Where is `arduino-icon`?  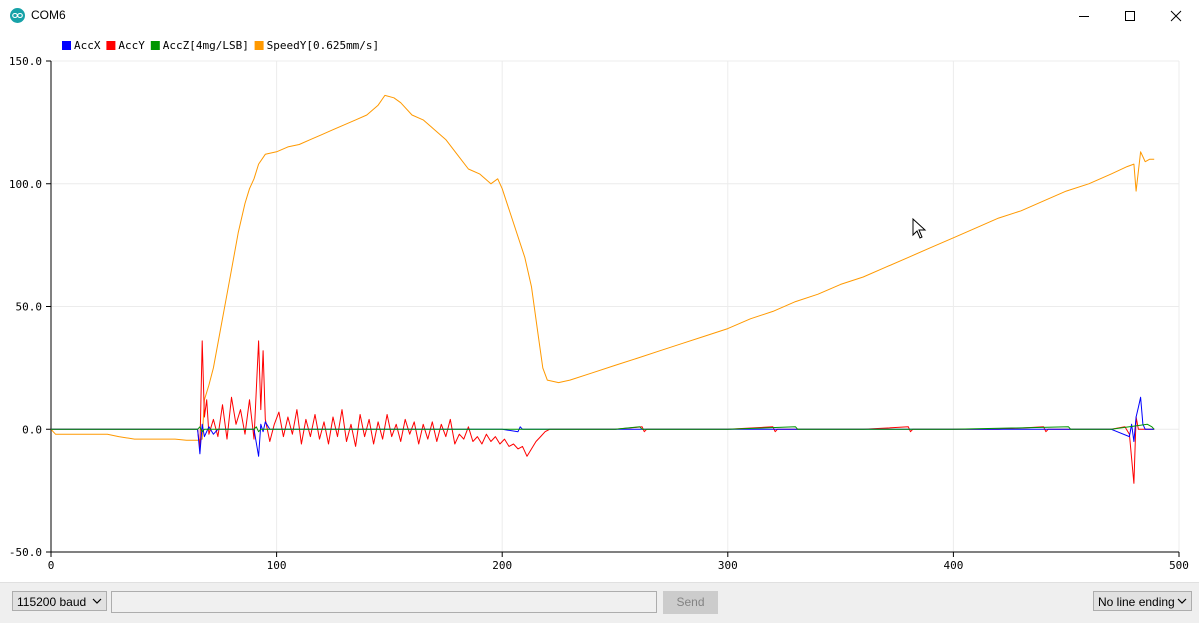 arduino-icon is located at coordinates (17, 15).